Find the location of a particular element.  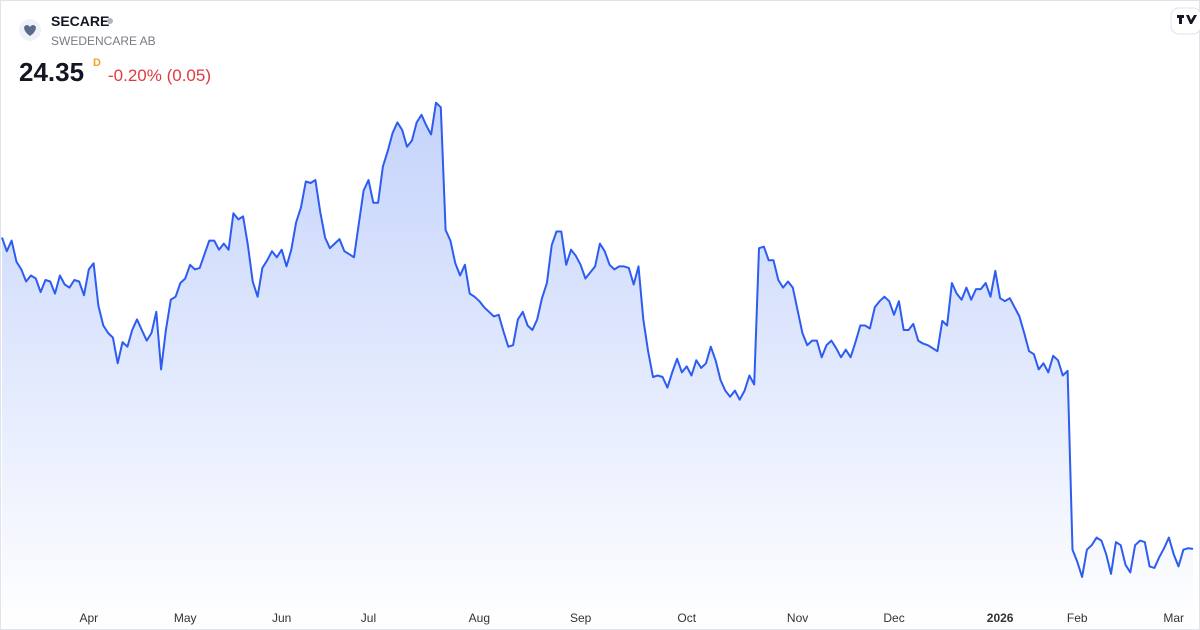

x-tick-label: Mar is located at coordinates (1173, 618).